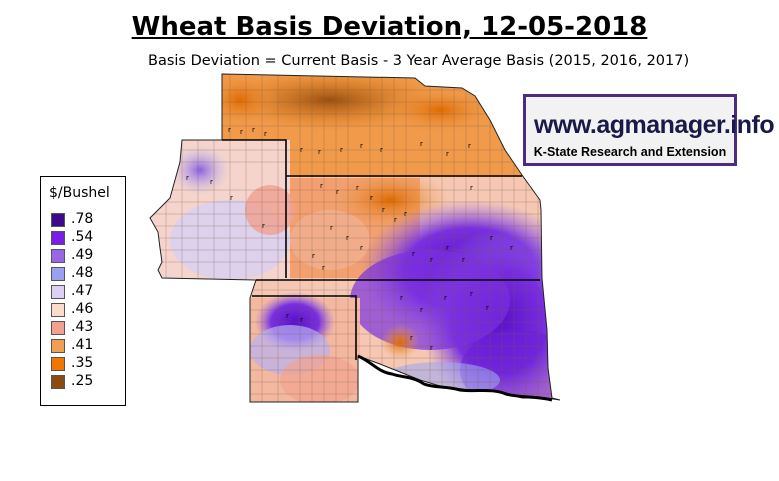 Image resolution: width=779 pixels, height=481 pixels. What do you see at coordinates (79, 193) in the screenshot?
I see `legend-title: $/Bushel` at bounding box center [79, 193].